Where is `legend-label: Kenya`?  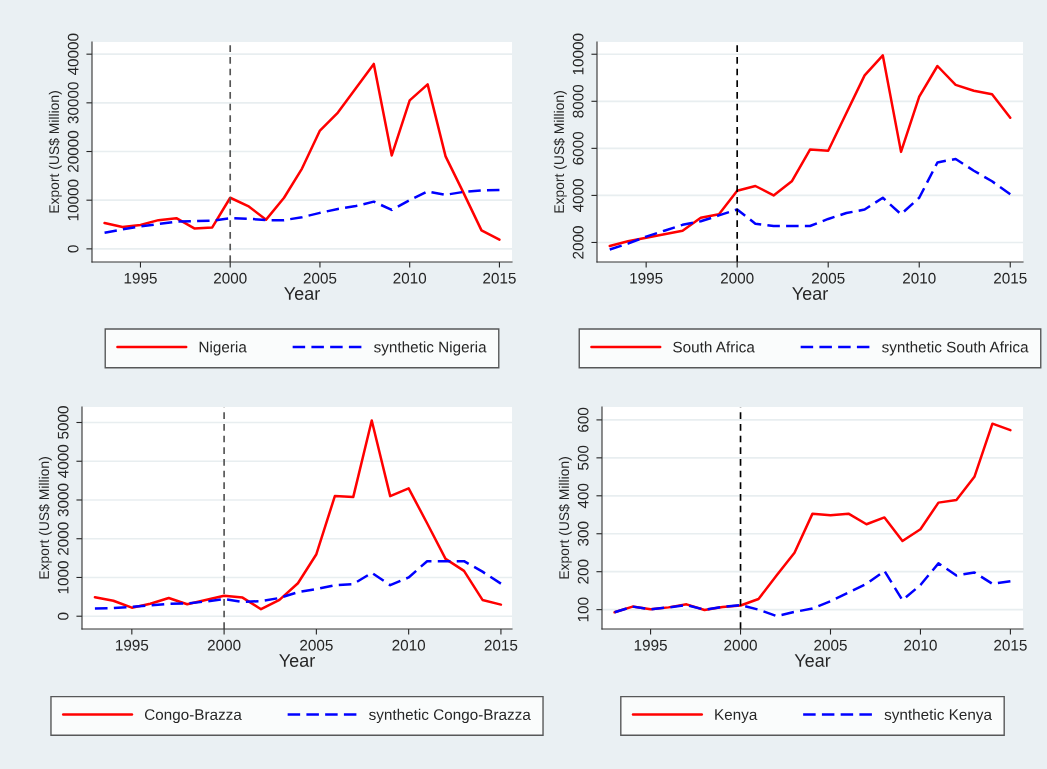
legend-label: Kenya is located at coordinates (736, 716).